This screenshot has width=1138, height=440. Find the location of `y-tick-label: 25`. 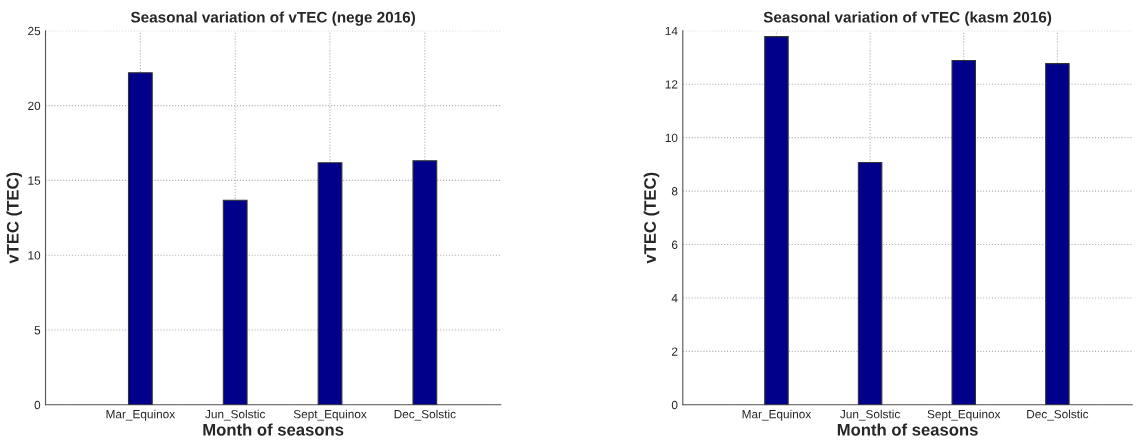

y-tick-label: 25 is located at coordinates (34, 31).